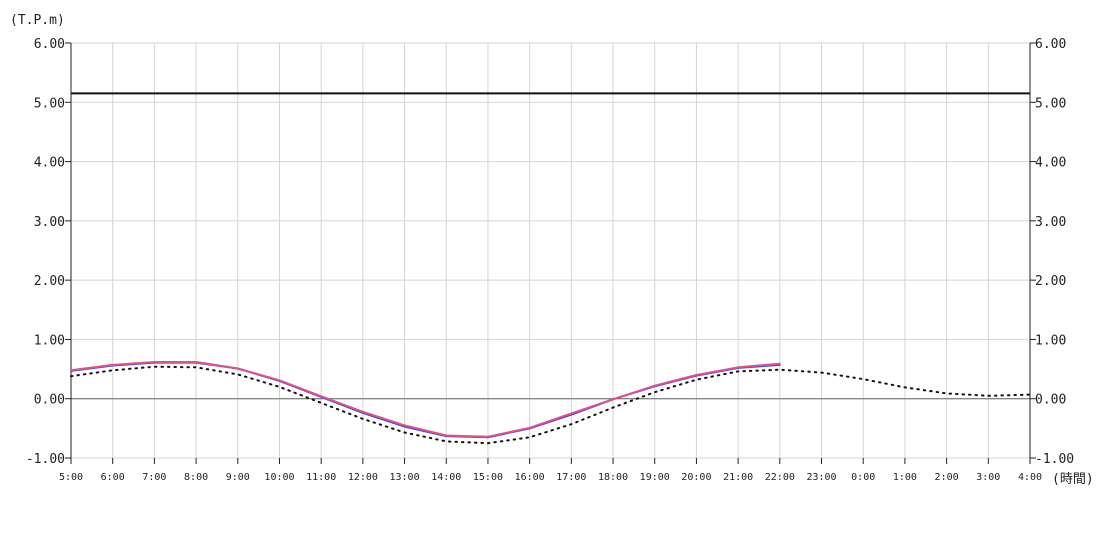 The height and width of the screenshot is (550, 1100). I want to click on y-tick-label-right: 0.00, so click(1050, 400).